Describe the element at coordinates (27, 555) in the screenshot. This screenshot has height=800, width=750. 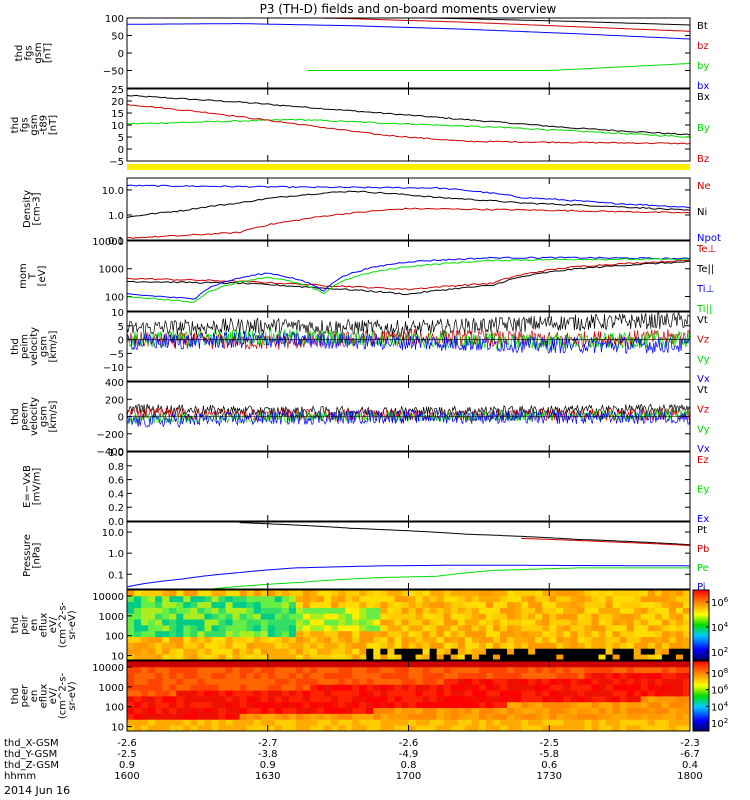
I see `y-axis-label: Pressure` at that location.